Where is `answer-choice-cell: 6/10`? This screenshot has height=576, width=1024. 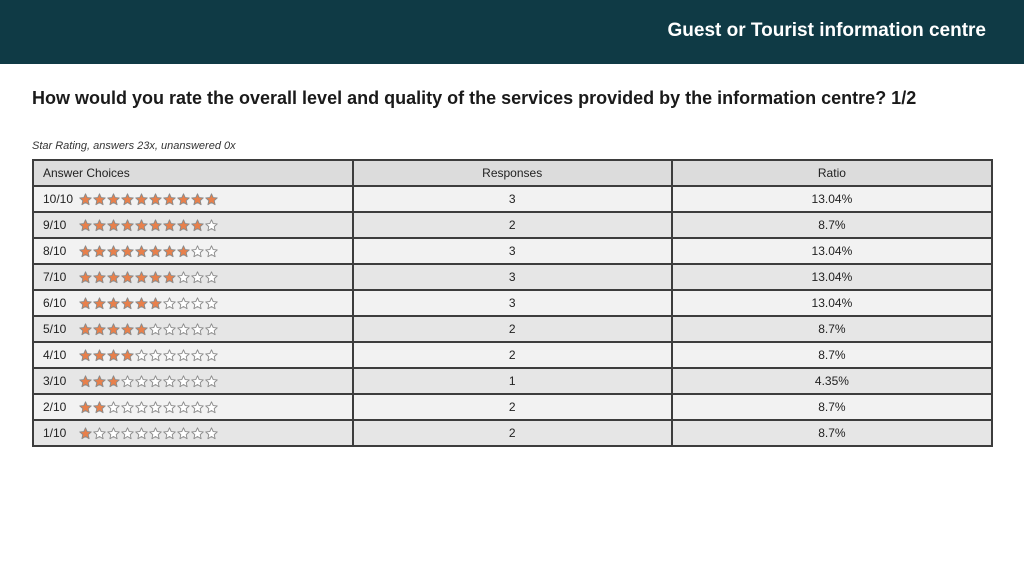
answer-choice-cell: 6/10 is located at coordinates (193, 303).